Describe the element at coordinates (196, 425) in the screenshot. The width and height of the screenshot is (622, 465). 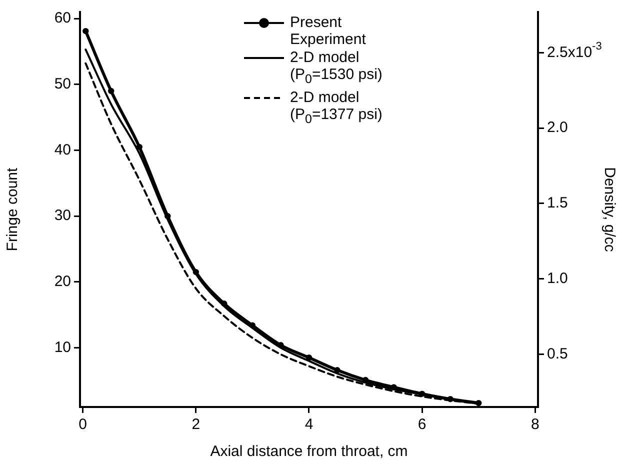
I see `x-tick-label: 2` at that location.